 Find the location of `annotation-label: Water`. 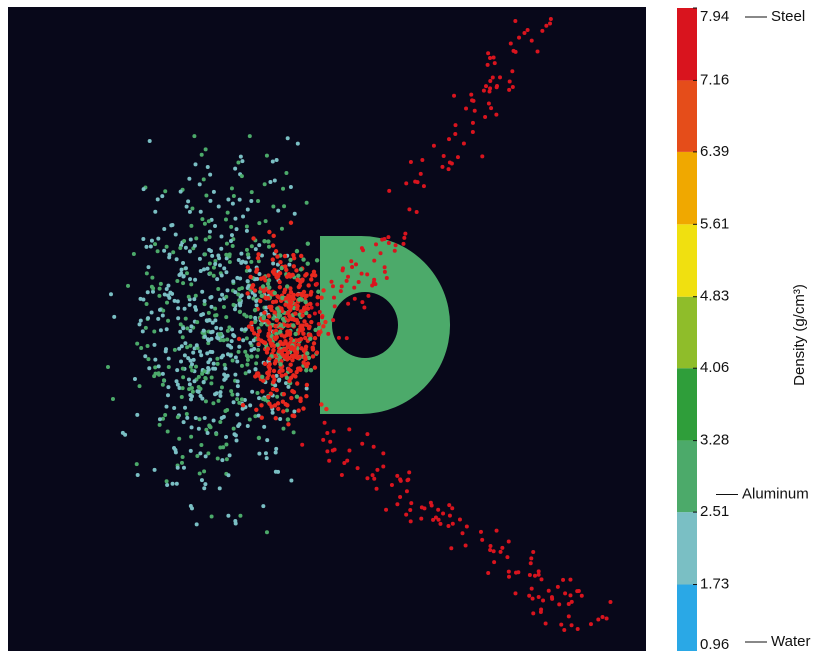

annotation-label: Water is located at coordinates (790, 641).